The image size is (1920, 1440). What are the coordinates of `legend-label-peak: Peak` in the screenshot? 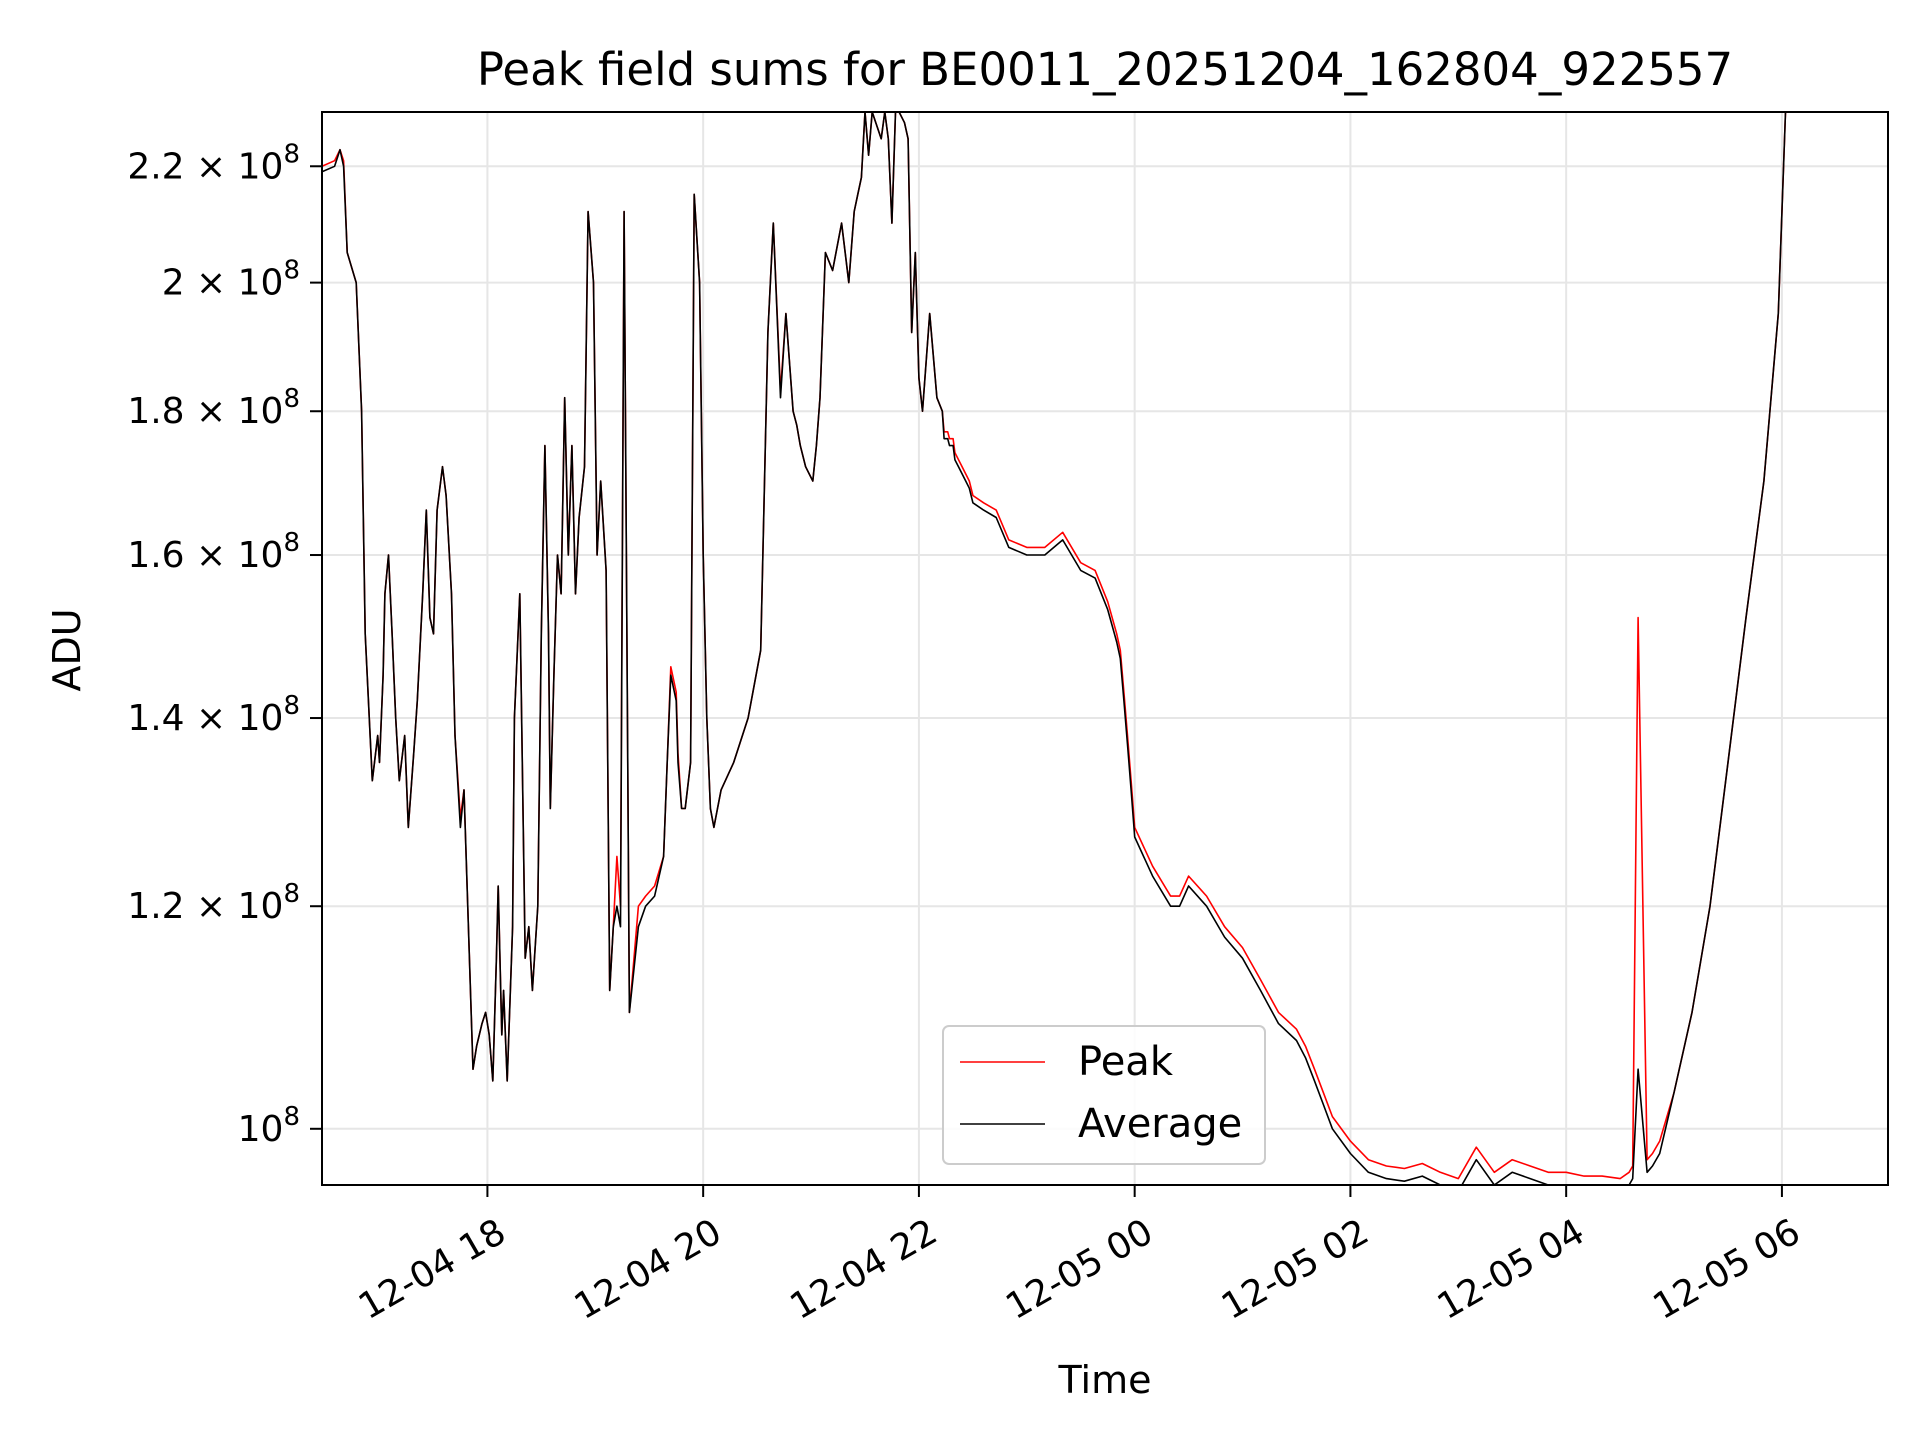 It's located at (1126, 1062).